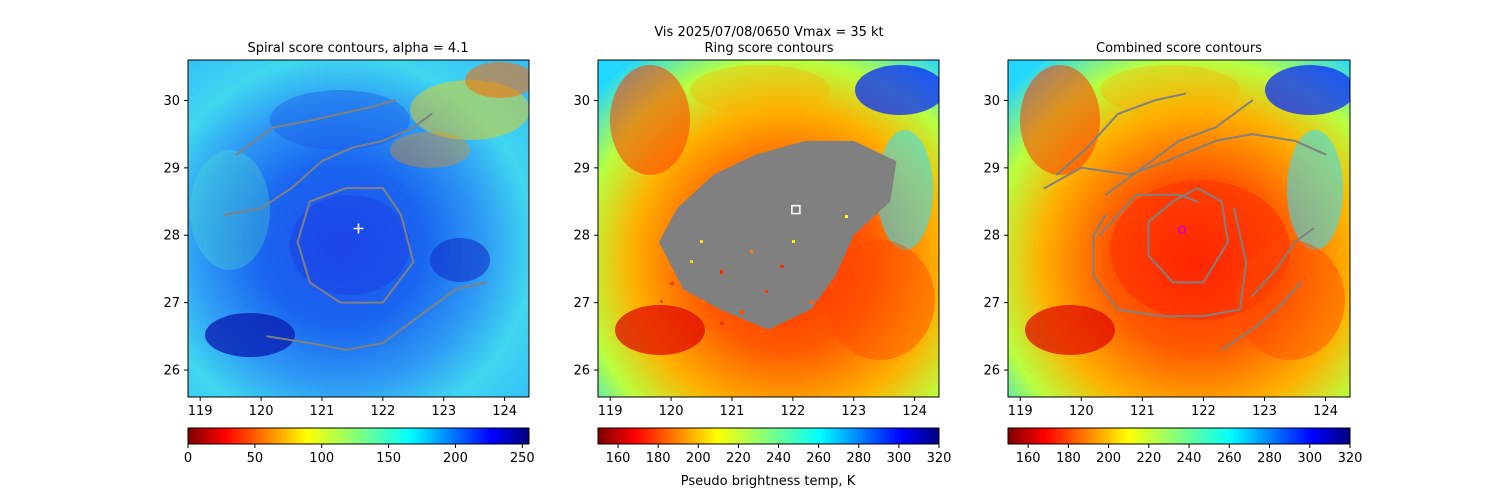 The image size is (1500, 500). What do you see at coordinates (255, 458) in the screenshot?
I see `colorbar-tick-label: 50` at bounding box center [255, 458].